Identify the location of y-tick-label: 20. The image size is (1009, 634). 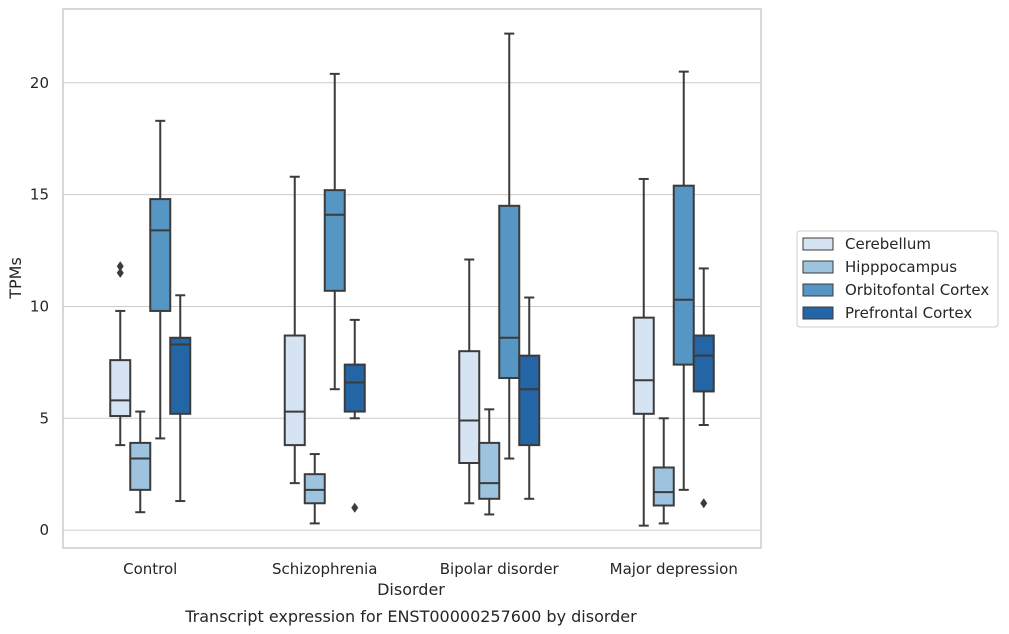
(39, 83).